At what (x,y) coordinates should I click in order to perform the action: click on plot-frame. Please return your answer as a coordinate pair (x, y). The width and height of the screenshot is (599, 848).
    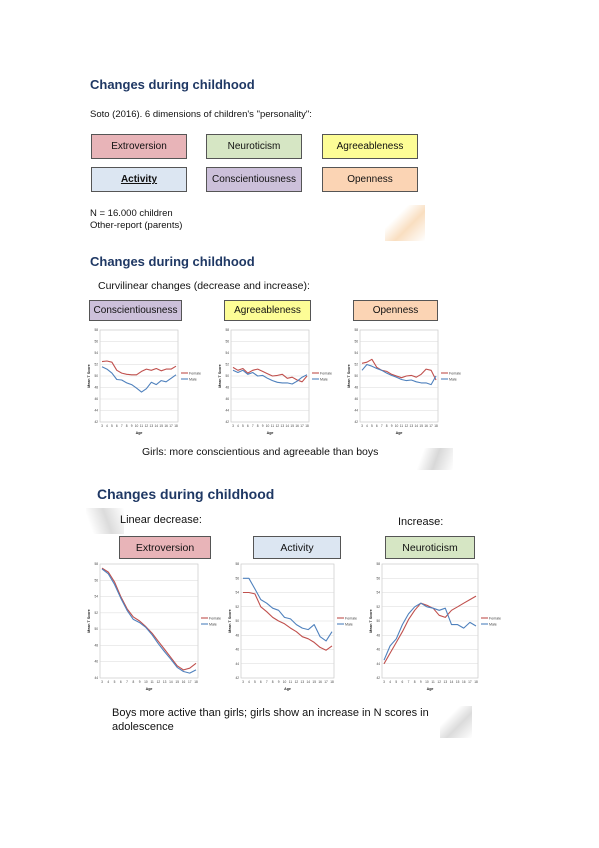
    Looking at the image, I should click on (149, 621).